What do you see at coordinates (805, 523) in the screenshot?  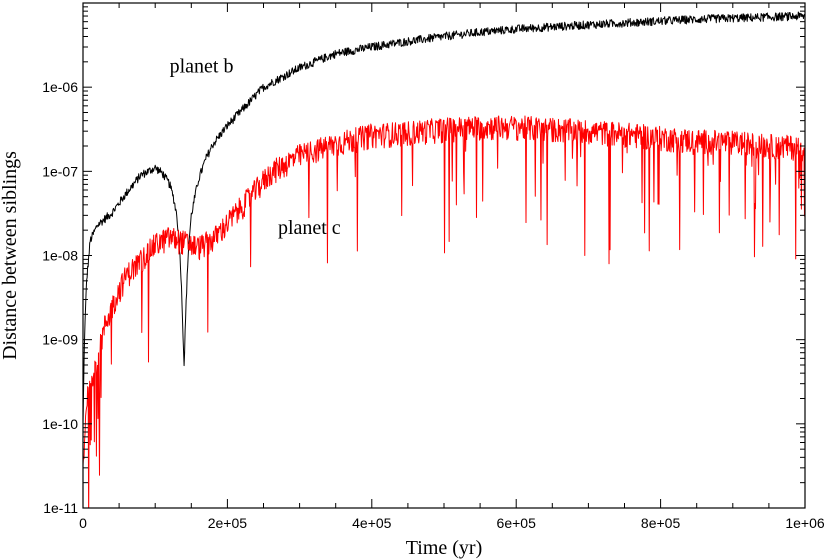 I see `x-tick-label: 1e+06` at bounding box center [805, 523].